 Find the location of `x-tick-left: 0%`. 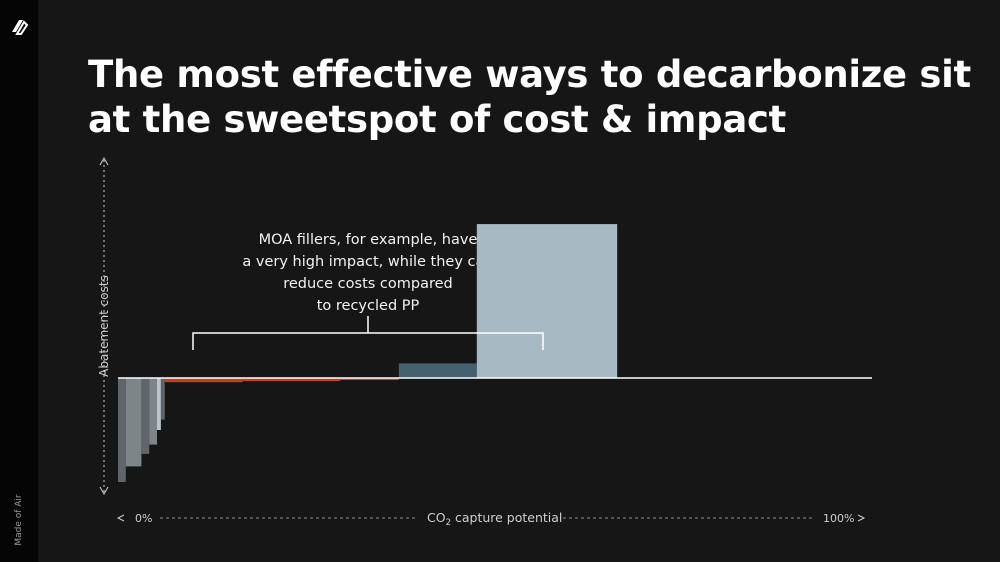

x-tick-left: 0% is located at coordinates (143, 518).